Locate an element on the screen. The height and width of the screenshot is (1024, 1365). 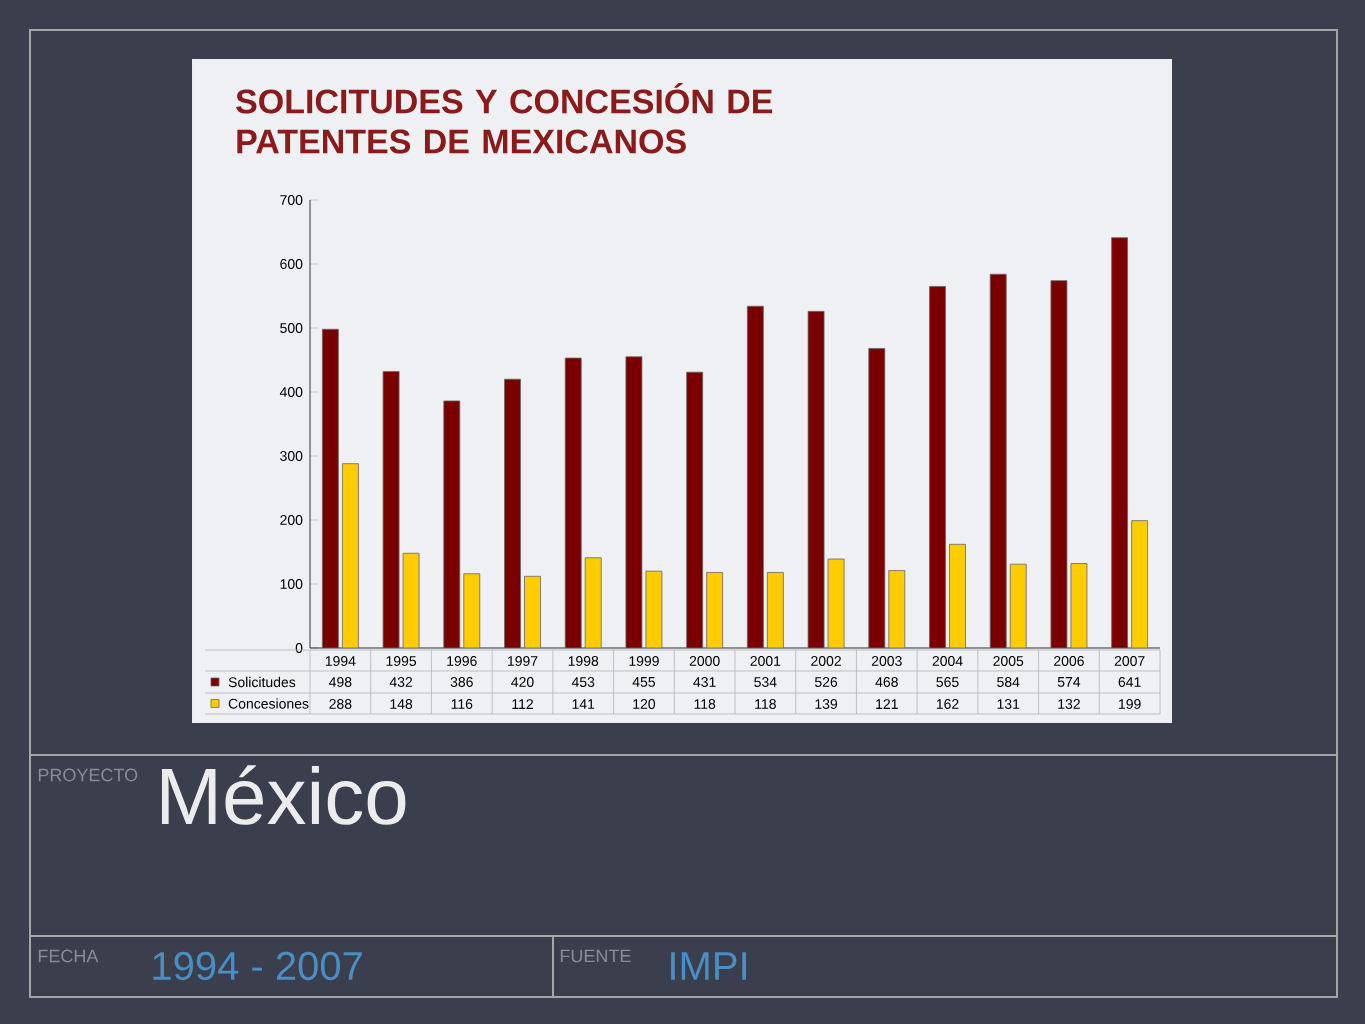
text: IMPI is located at coordinates (708, 966).